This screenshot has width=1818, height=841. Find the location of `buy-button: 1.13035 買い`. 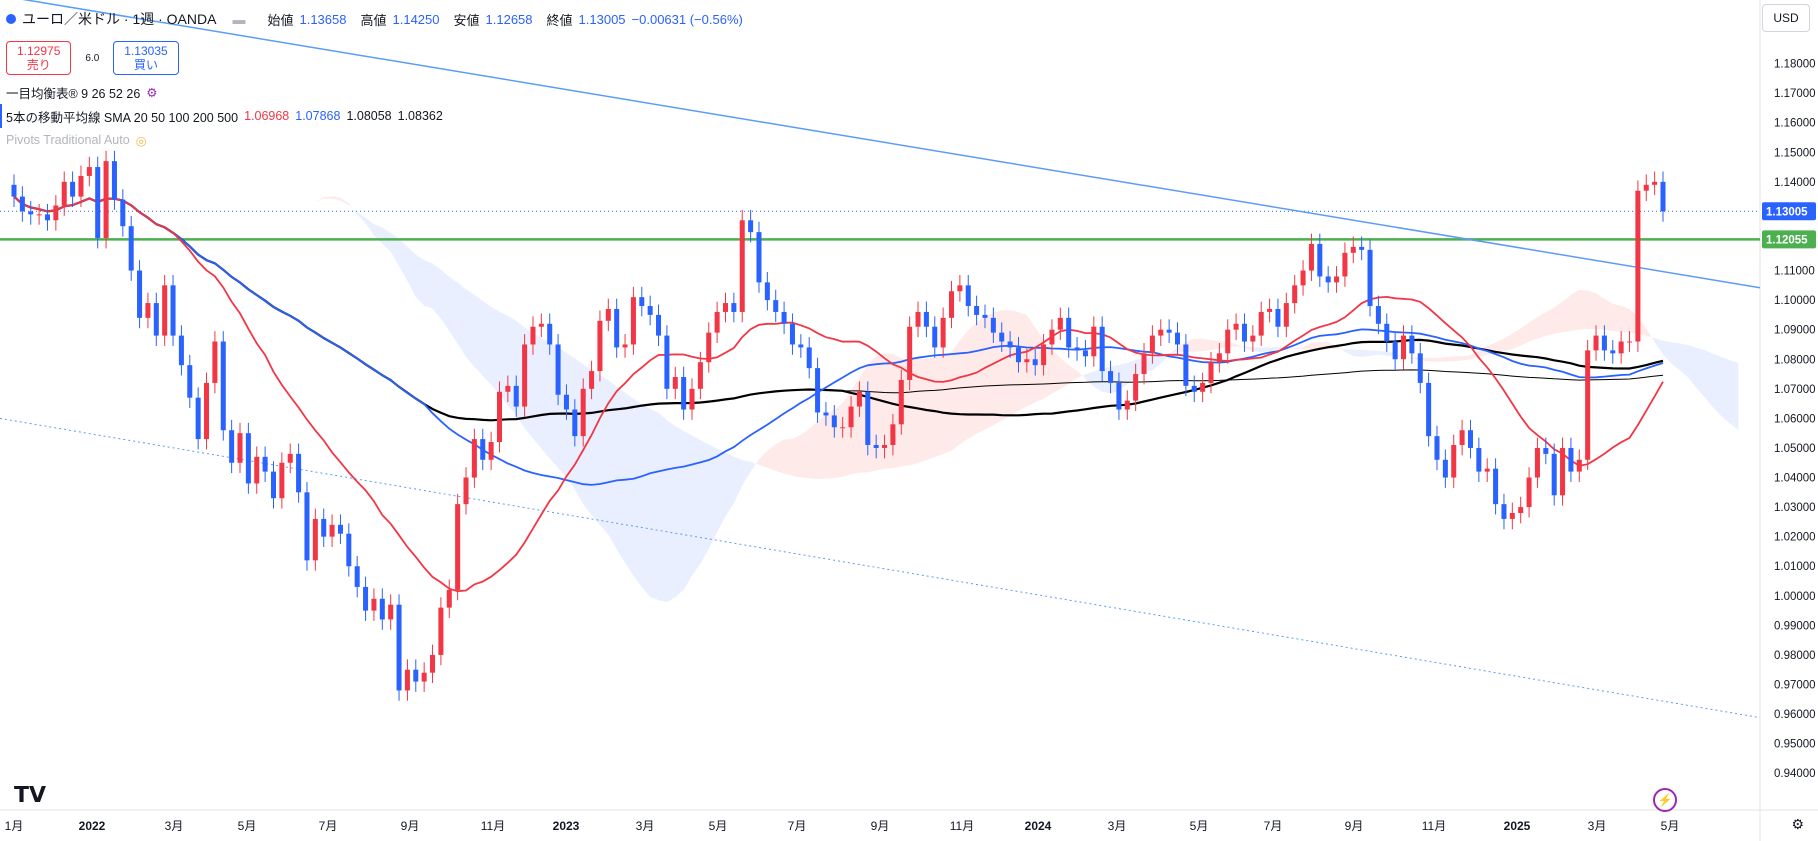

buy-button: 1.13035 買い is located at coordinates (146, 58).